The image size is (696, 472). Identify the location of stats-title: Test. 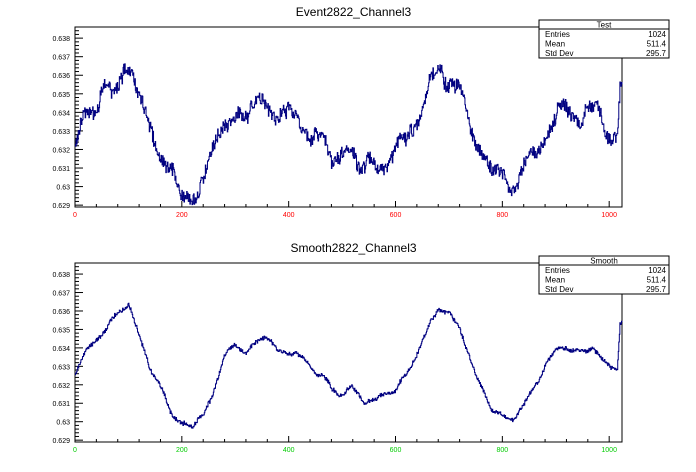
(604, 25).